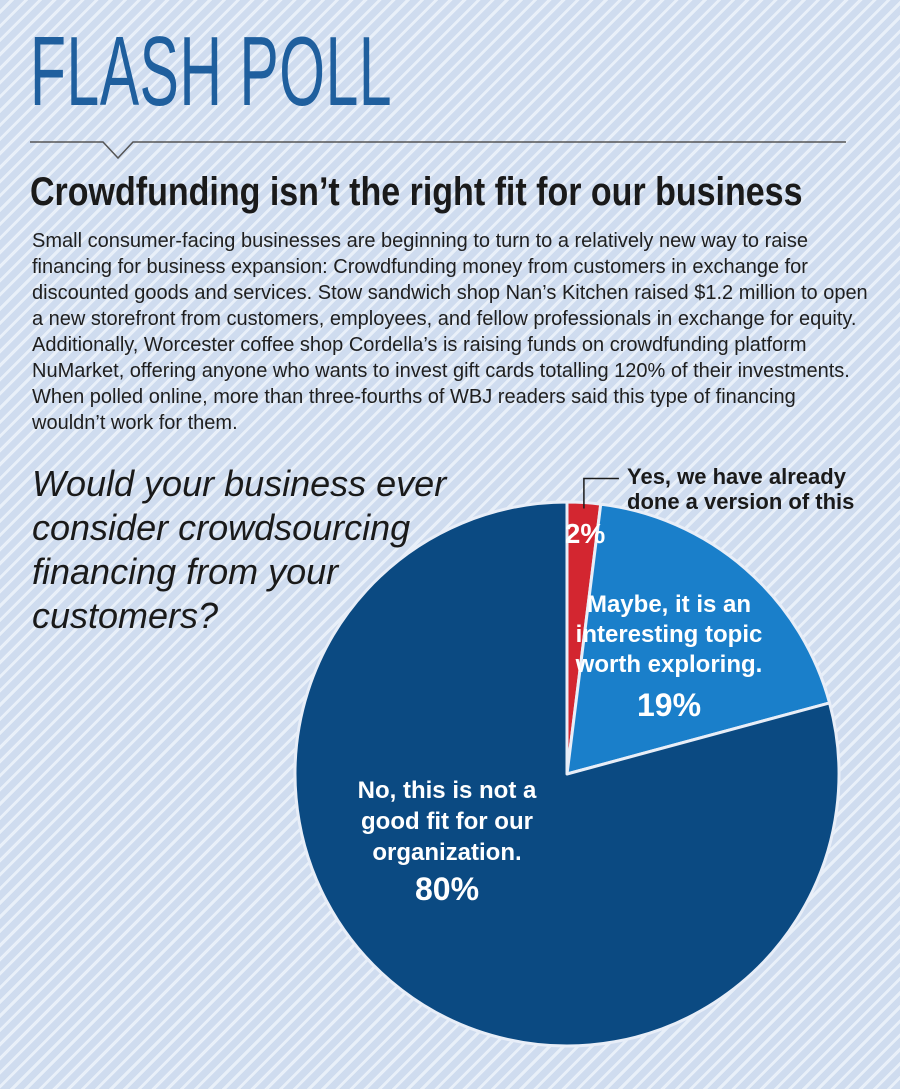  Describe the element at coordinates (447, 790) in the screenshot. I see `slice-label-no-line-1: No, this is not a` at that location.